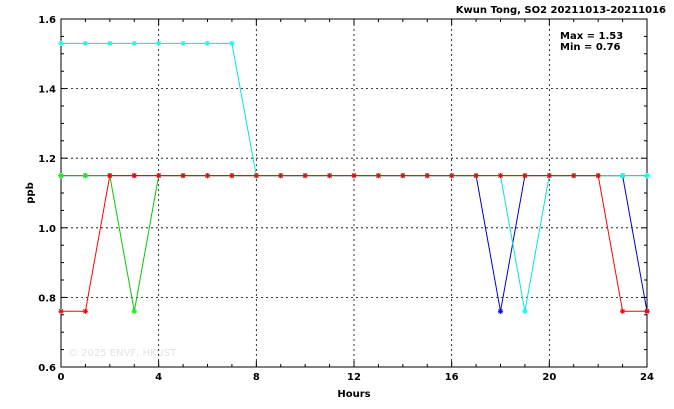 The image size is (674, 409). I want to click on x-tick-label: 8, so click(256, 377).